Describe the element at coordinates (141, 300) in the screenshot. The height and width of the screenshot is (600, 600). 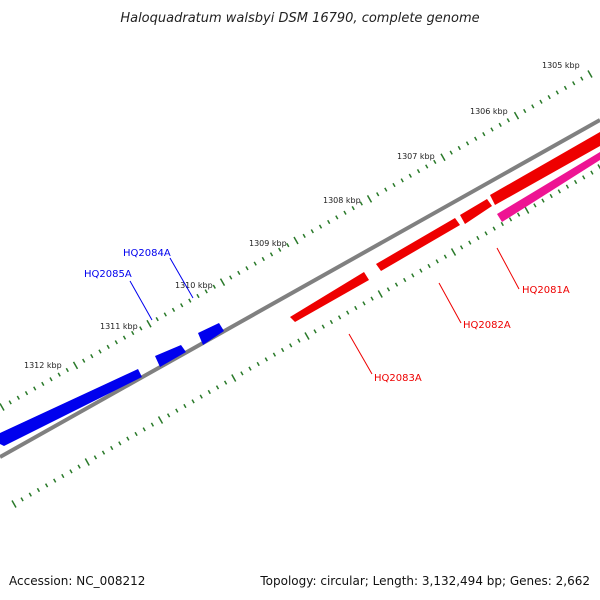
I see `leader-hq2085a` at that location.